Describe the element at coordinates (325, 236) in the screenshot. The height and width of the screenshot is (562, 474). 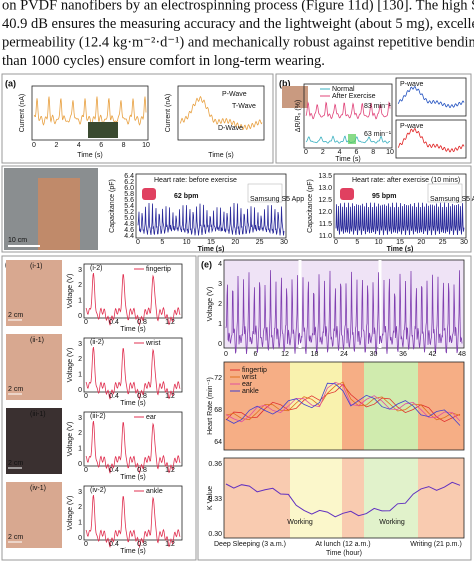
I see `y-tick-label: 11.0` at that location.